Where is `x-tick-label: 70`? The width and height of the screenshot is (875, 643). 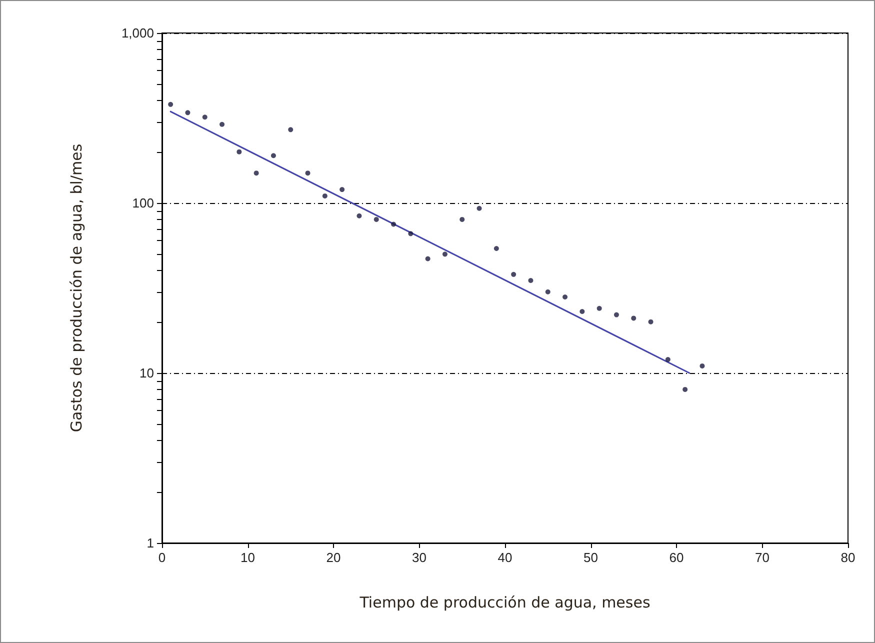
x-tick-label: 70 is located at coordinates (762, 557).